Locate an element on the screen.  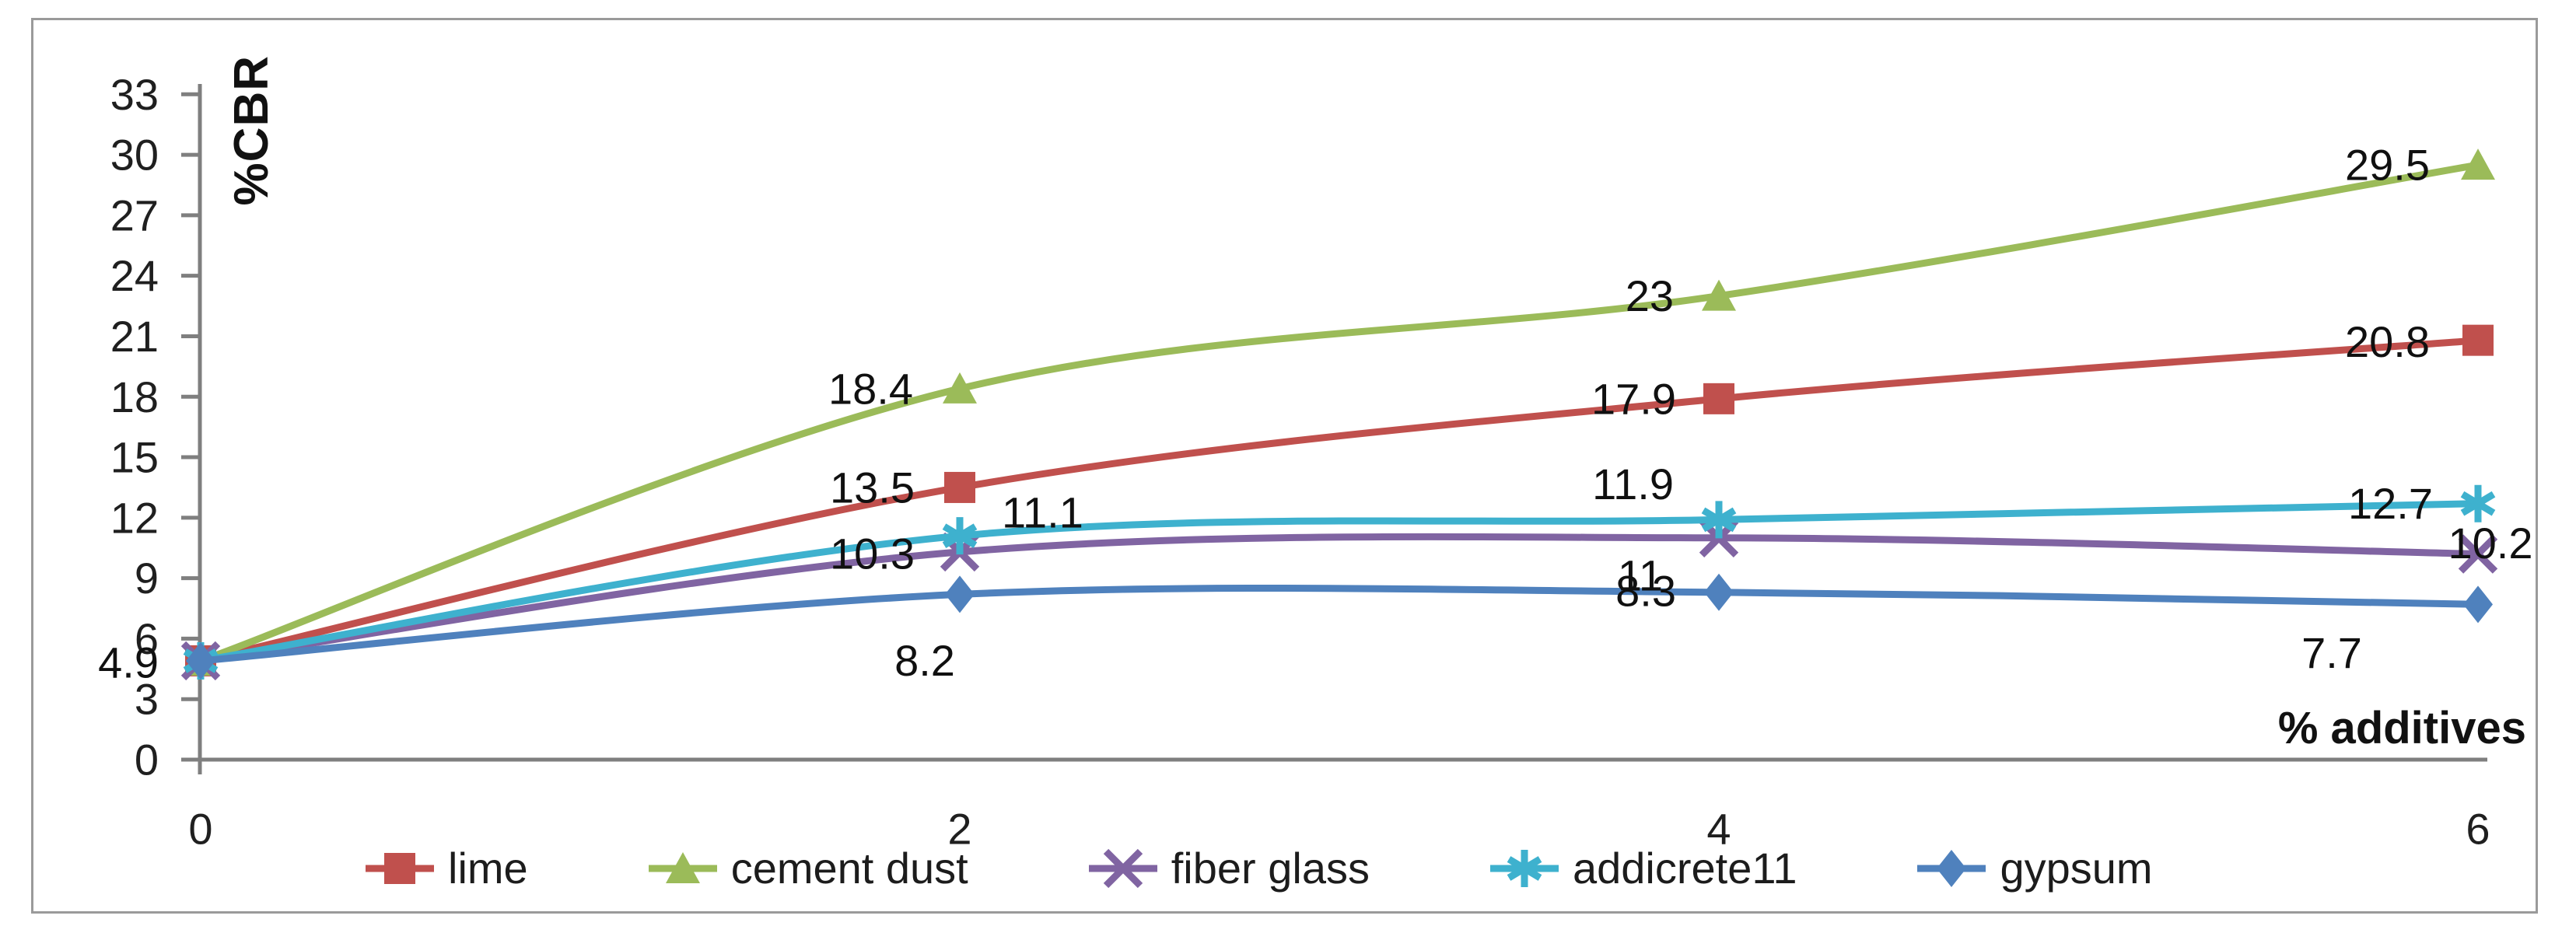
data-label-10.3: 10.3 is located at coordinates (873, 553).